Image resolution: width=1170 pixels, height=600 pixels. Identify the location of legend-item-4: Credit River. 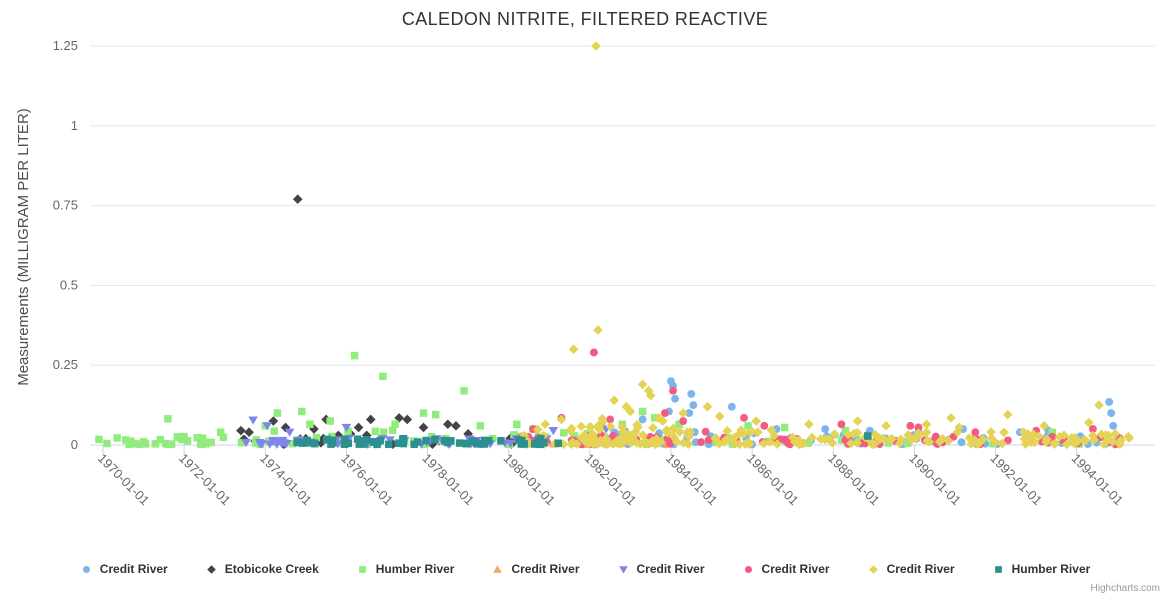
(661, 569).